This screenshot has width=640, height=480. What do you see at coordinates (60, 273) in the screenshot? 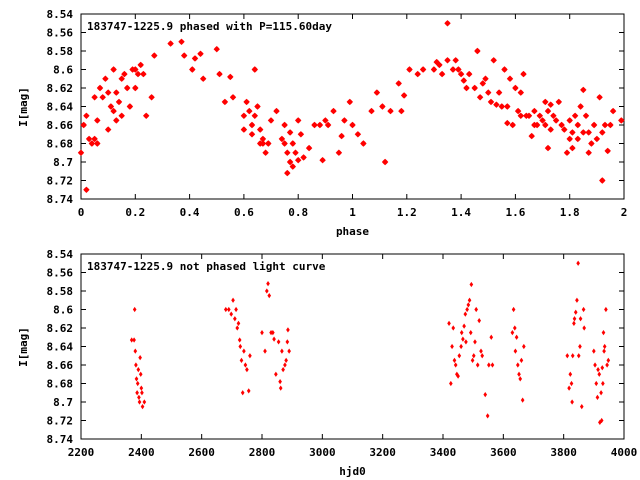
I see `y-tick-label: 8.56` at bounding box center [60, 273].